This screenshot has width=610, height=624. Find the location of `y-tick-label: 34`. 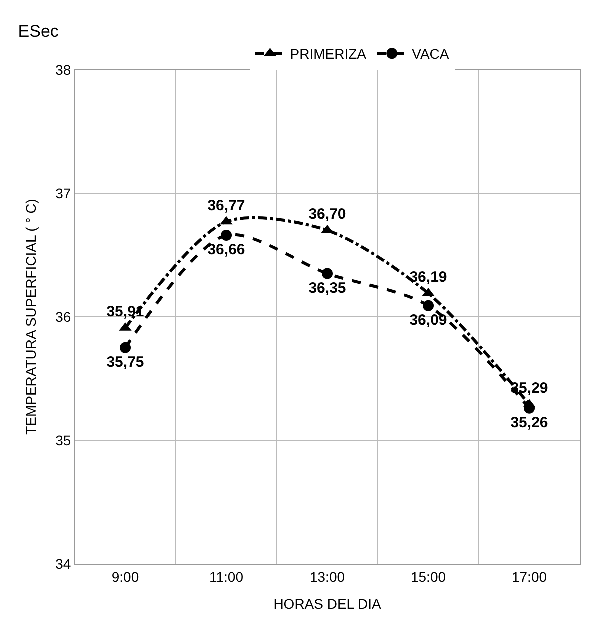

y-tick-label: 34 is located at coordinates (64, 564).